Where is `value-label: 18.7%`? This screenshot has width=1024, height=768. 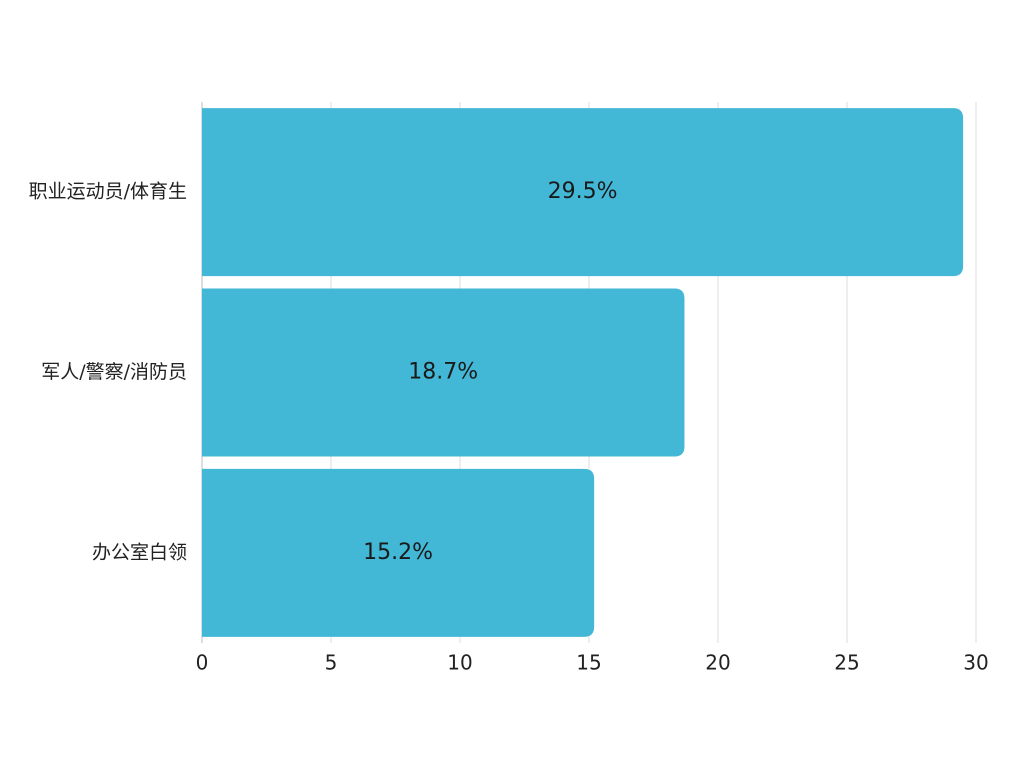
value-label: 18.7% is located at coordinates (443, 372).